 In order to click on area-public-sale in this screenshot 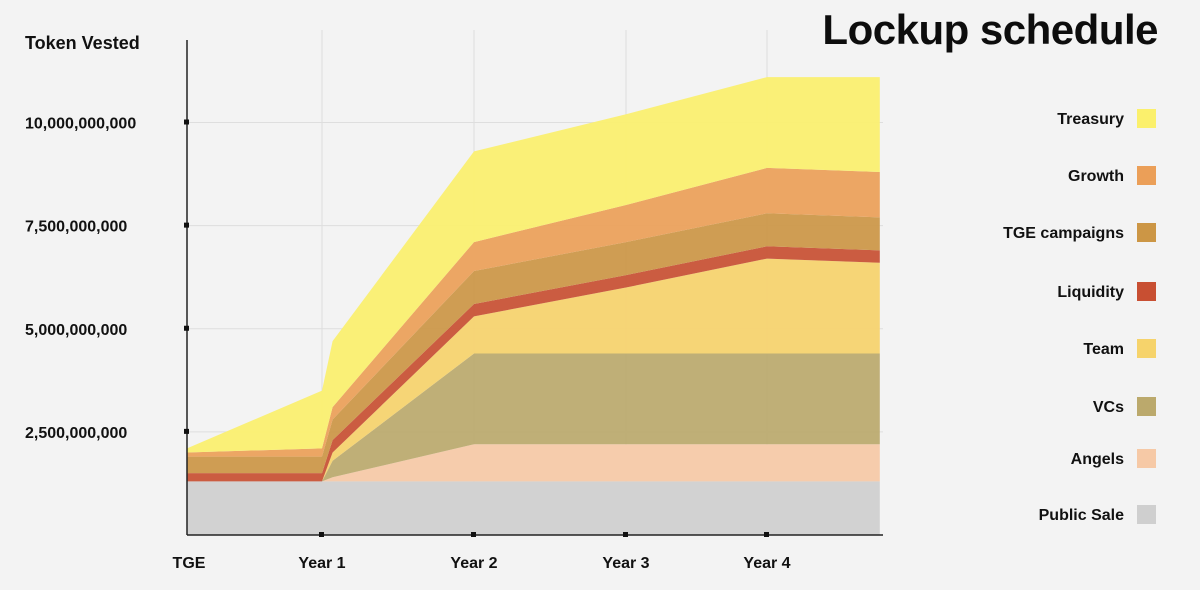, I will do `click(533, 508)`.